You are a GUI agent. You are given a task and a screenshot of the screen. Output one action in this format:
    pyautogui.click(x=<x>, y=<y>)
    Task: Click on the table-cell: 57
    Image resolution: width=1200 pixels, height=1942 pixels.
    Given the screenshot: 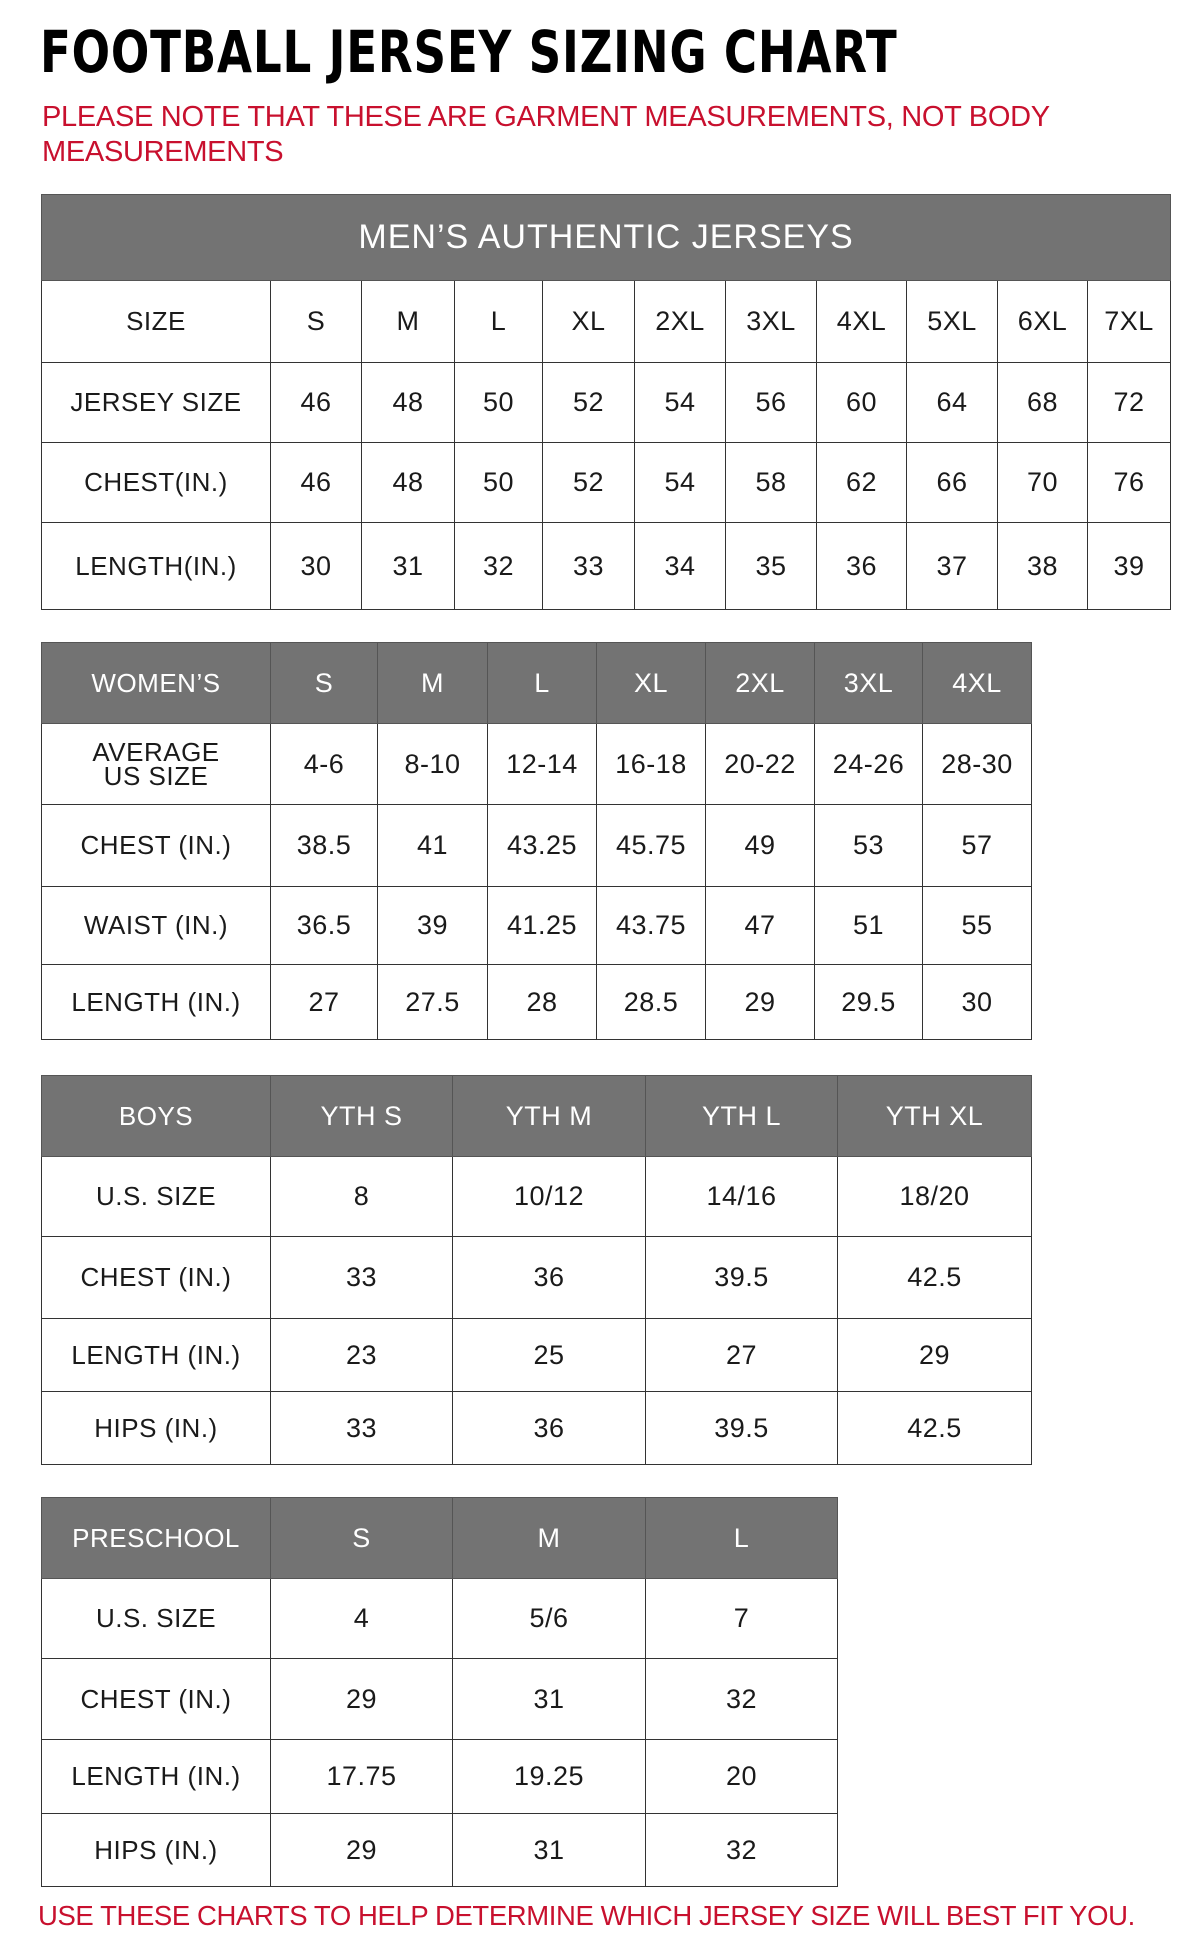 What is the action you would take?
    pyautogui.click(x=977, y=845)
    